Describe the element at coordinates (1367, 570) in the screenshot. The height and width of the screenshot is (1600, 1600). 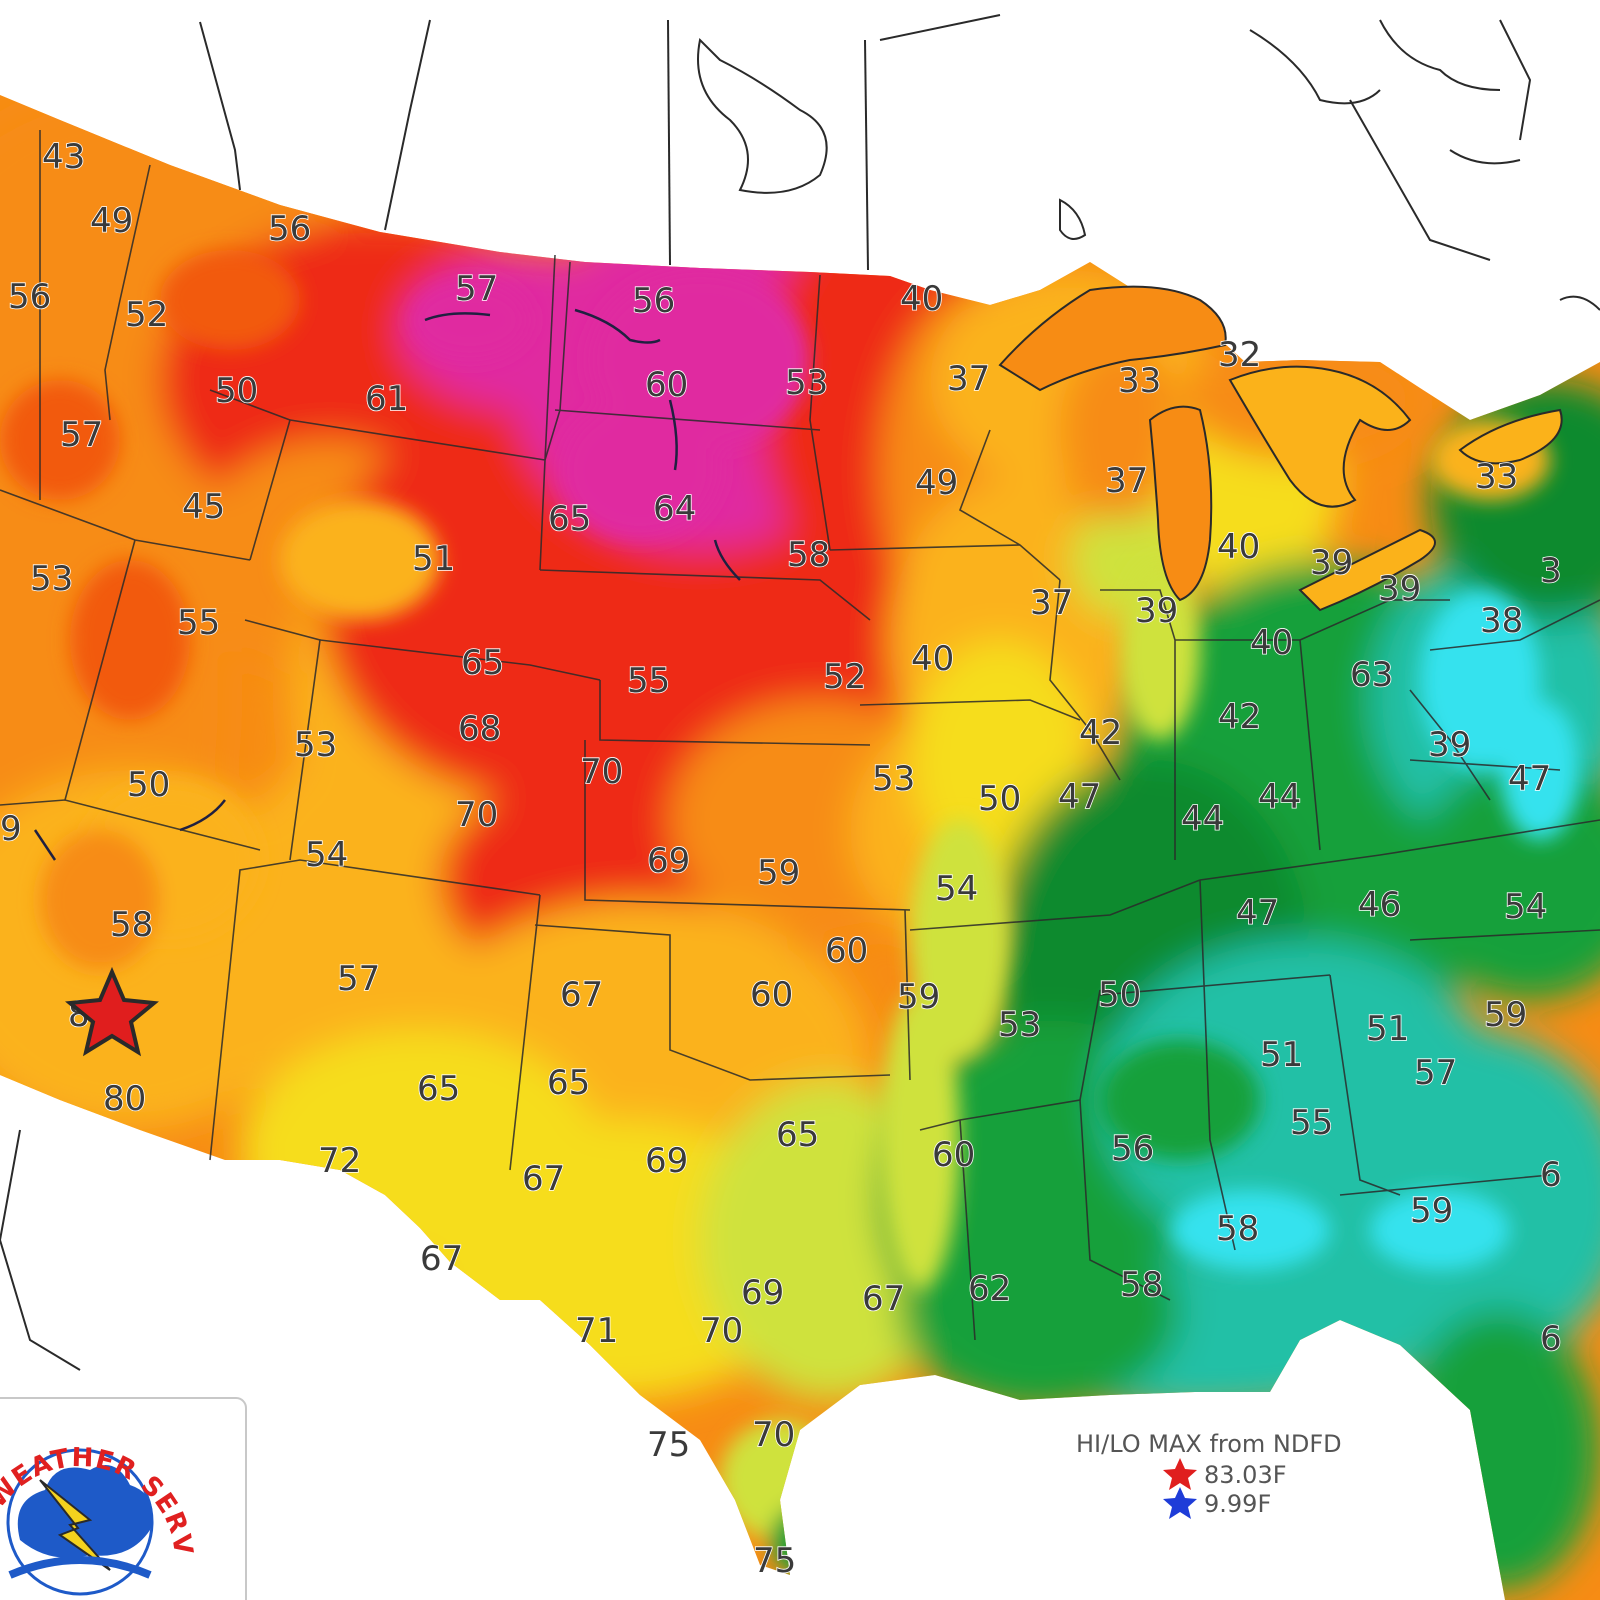
I see `lake-erie` at that location.